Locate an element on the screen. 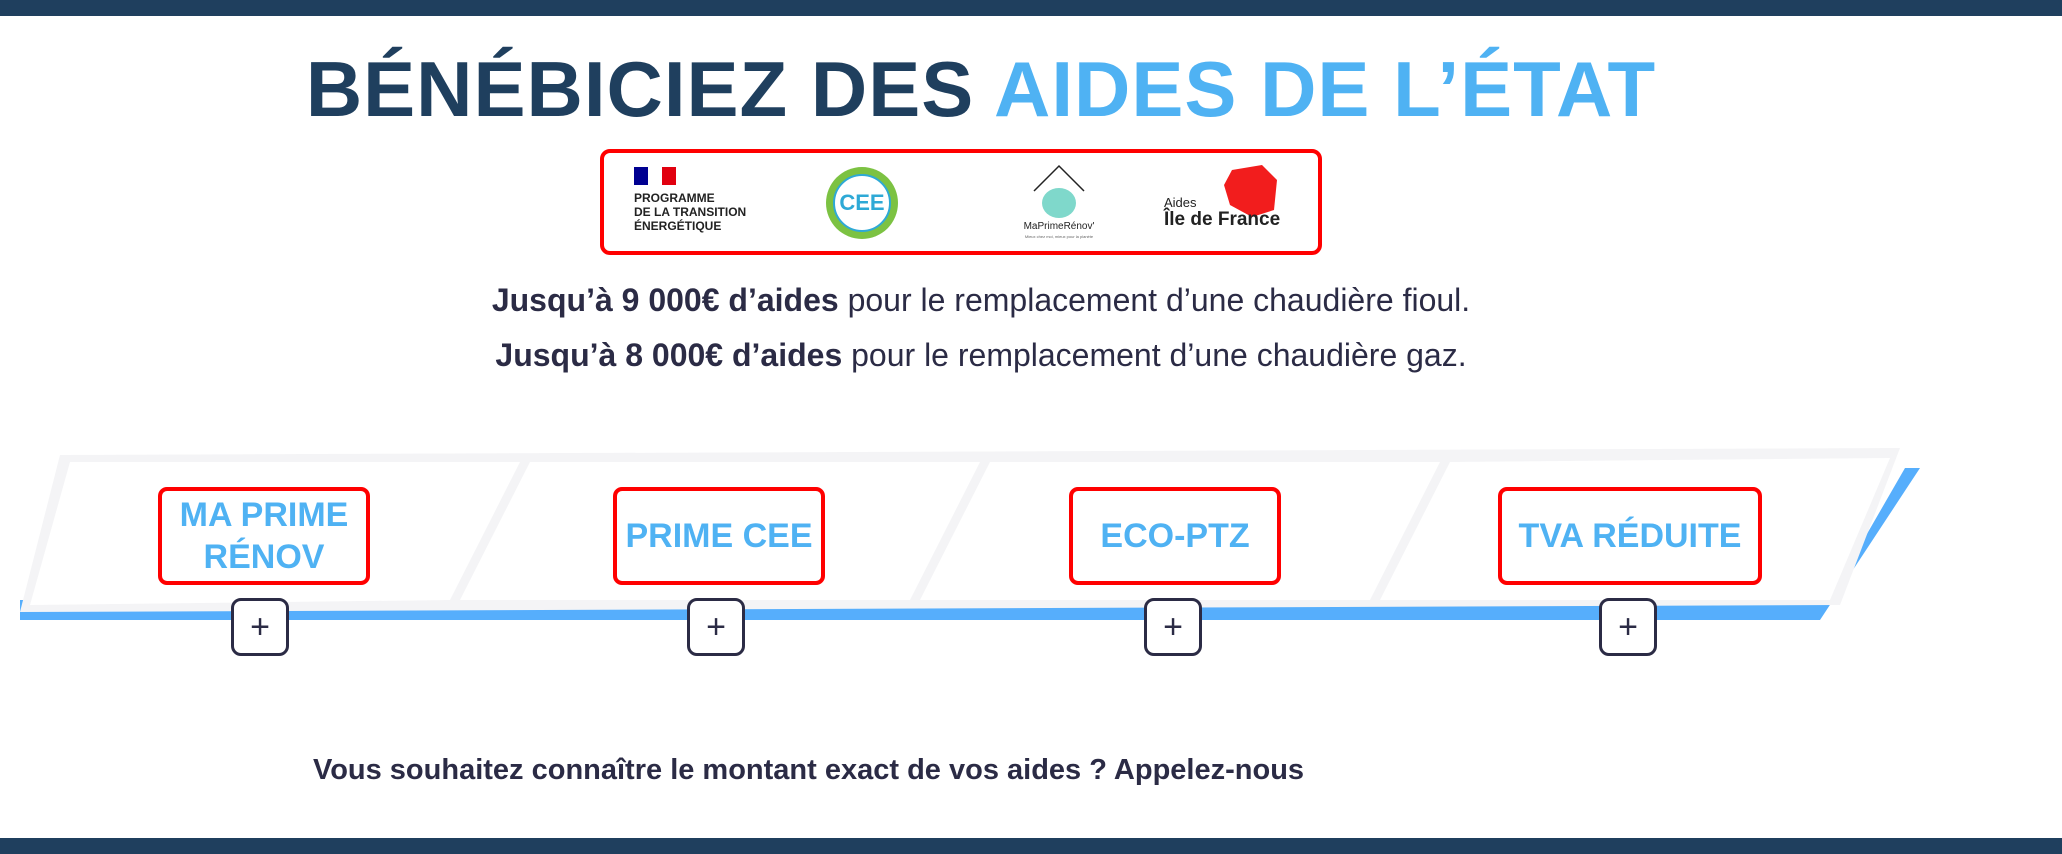 The width and height of the screenshot is (2062, 854). aid-eco-ptz: ECO-PTZ is located at coordinates (1175, 536).